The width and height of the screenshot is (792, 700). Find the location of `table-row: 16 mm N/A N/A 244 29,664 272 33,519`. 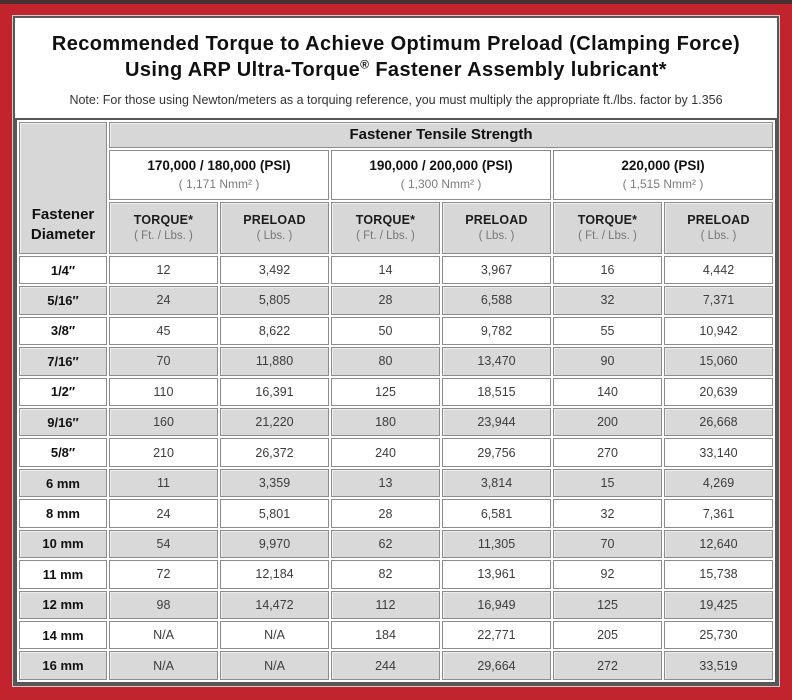

table-row: 16 mm N/A N/A 244 29,664 272 33,519 is located at coordinates (396, 665).